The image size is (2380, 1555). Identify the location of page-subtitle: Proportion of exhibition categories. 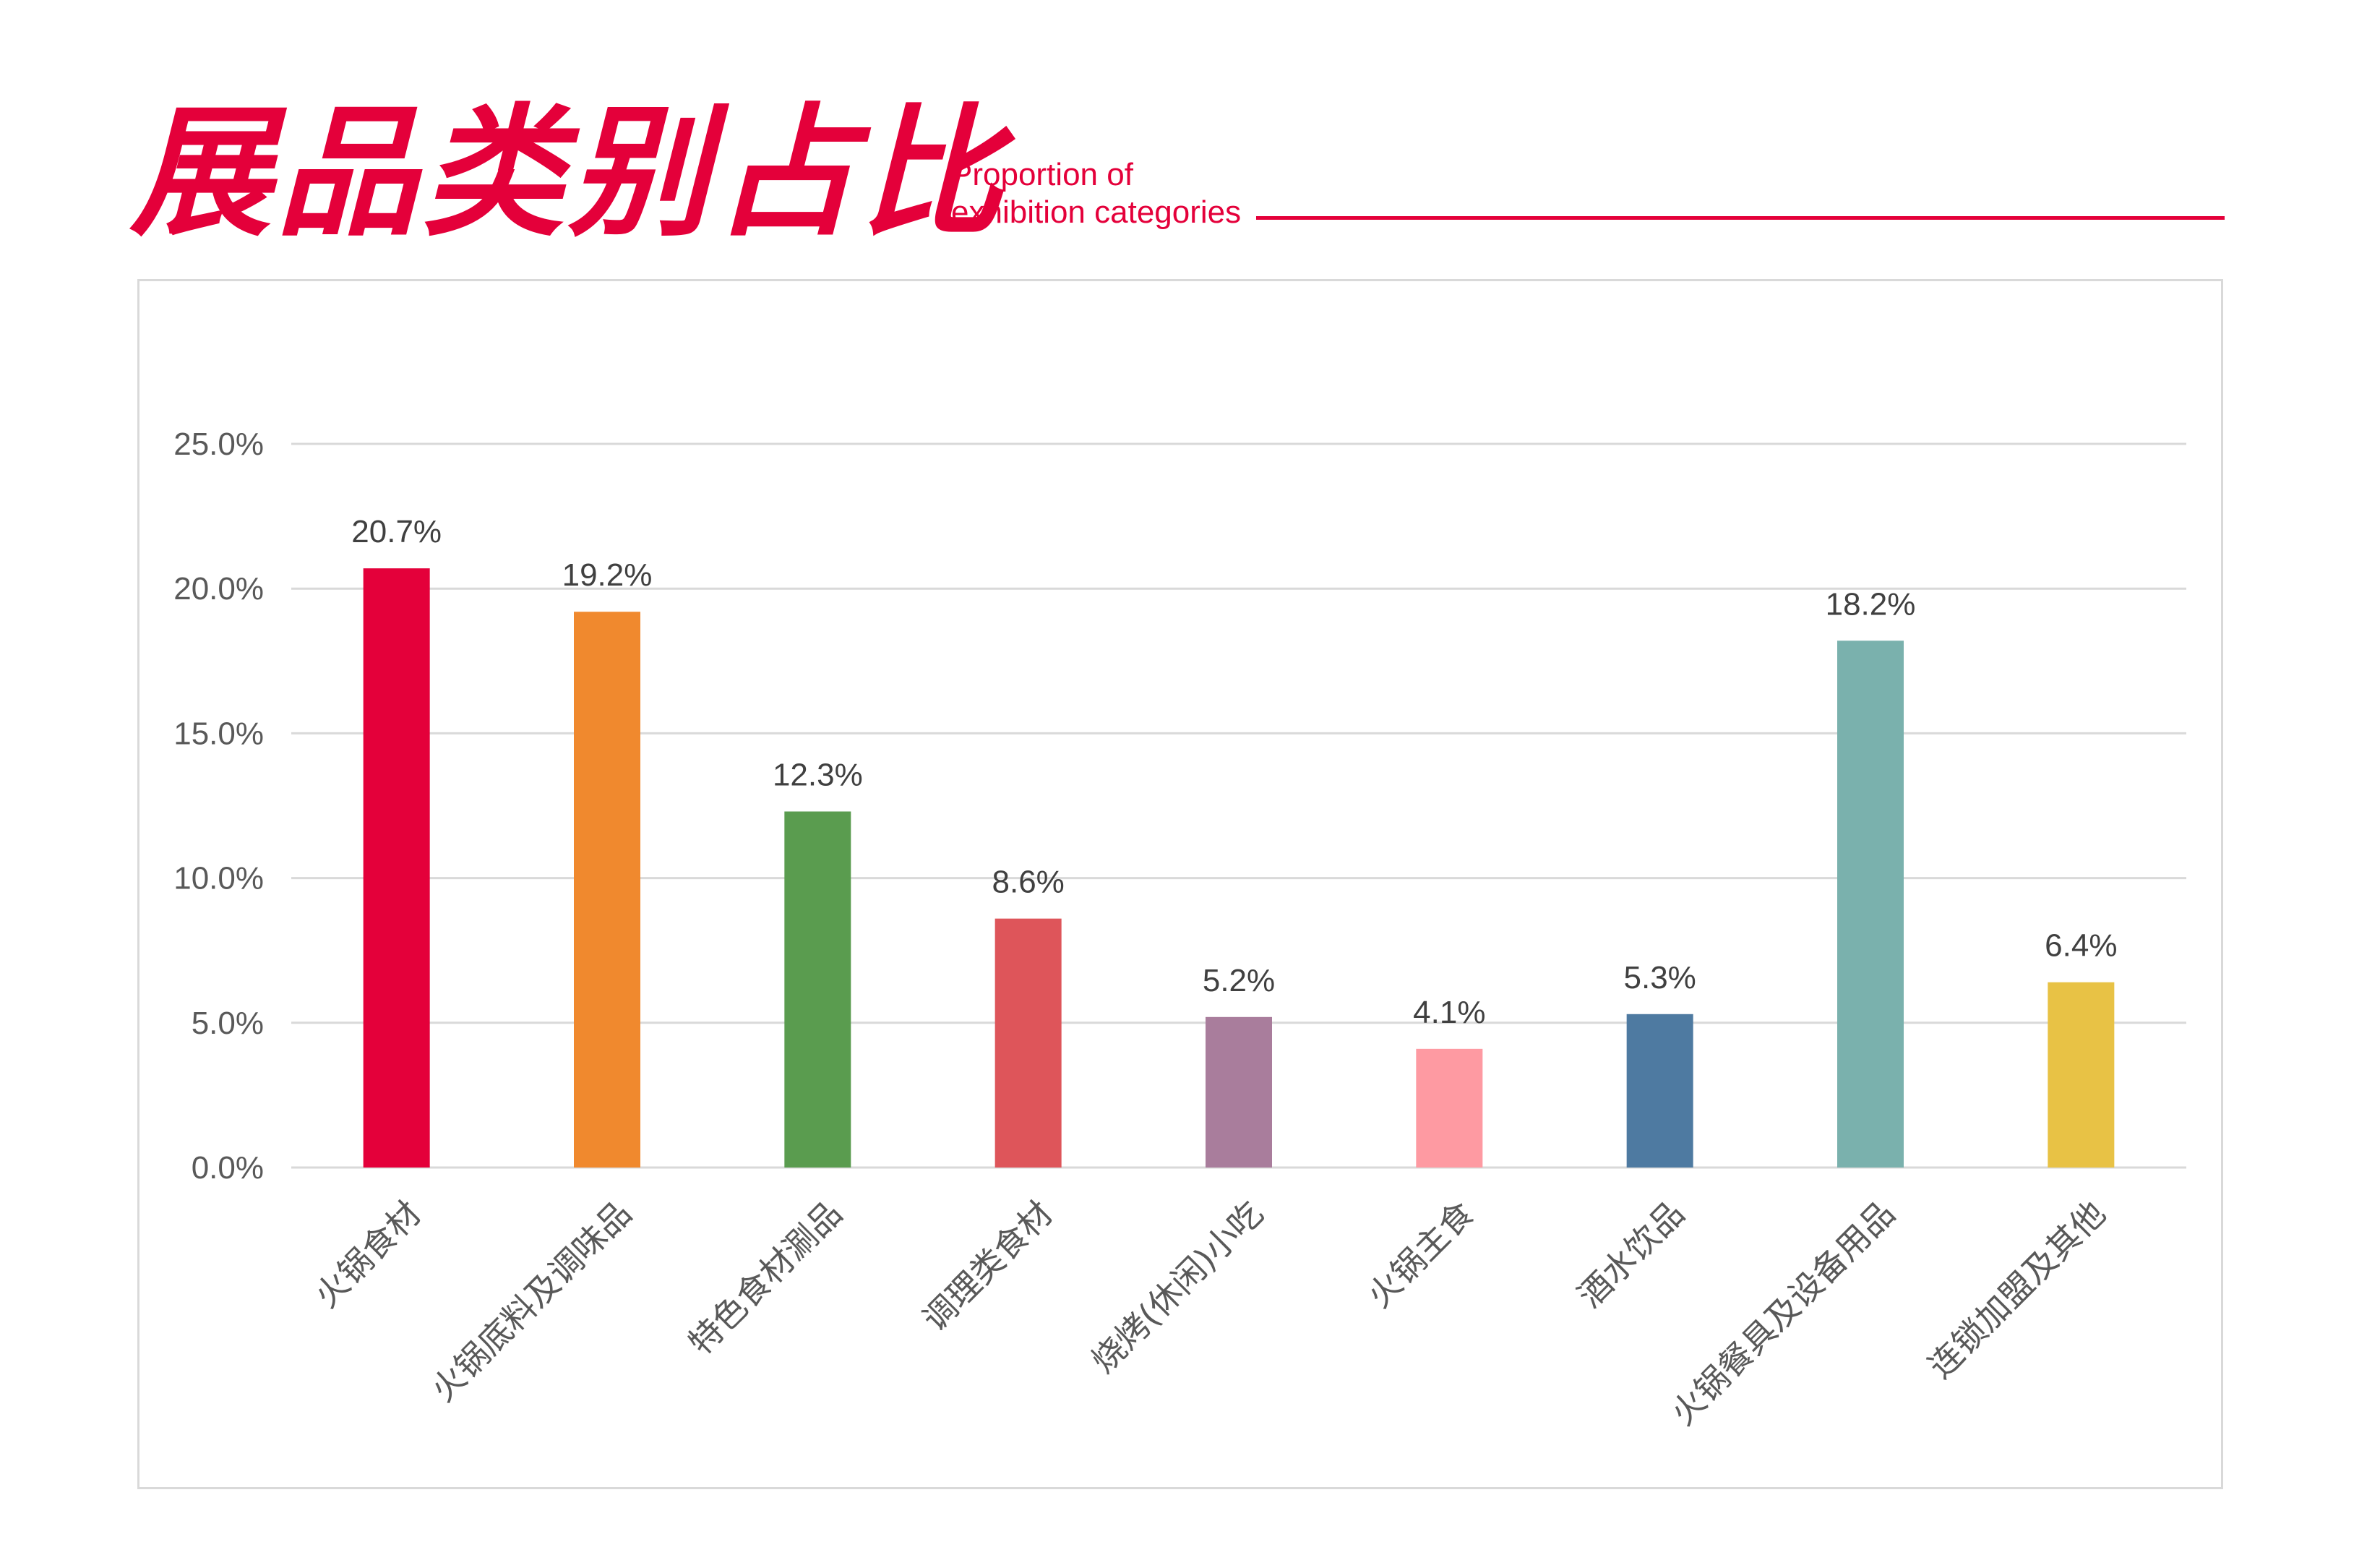
(1096, 193).